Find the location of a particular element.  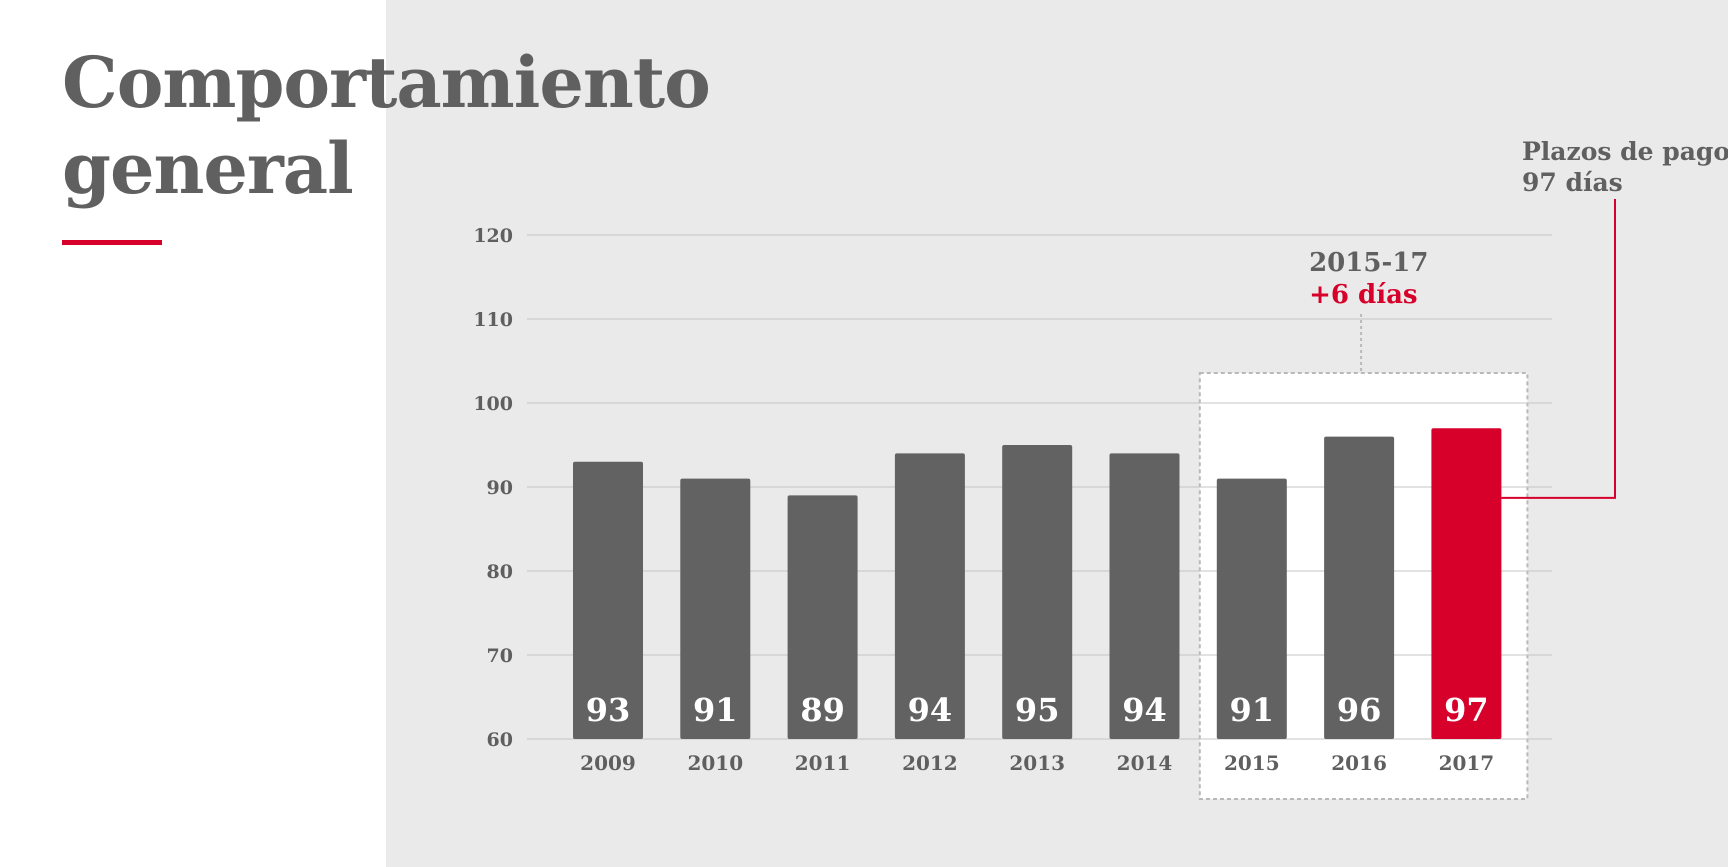

x-tick-label: 2013 is located at coordinates (1037, 763).